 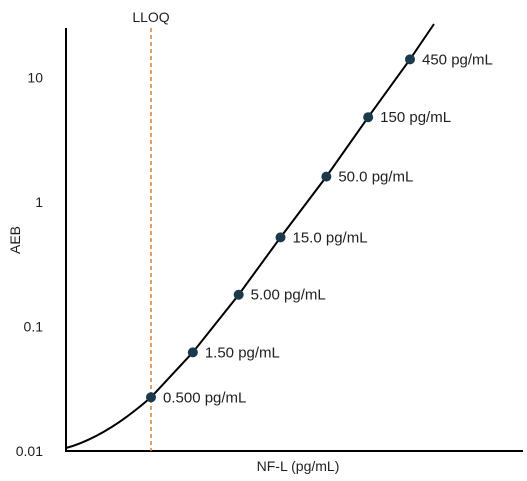 What do you see at coordinates (150, 17) in the screenshot?
I see `lloq-label: LLOQ` at bounding box center [150, 17].